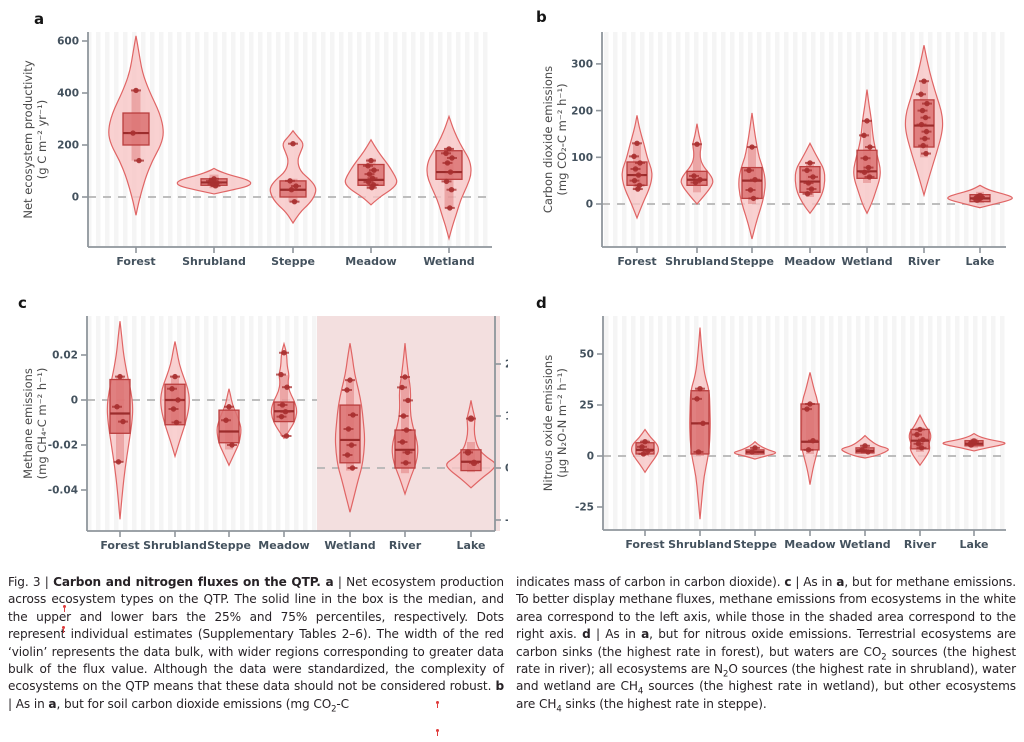 The width and height of the screenshot is (1024, 742). Describe the element at coordinates (63, 446) in the screenshot. I see `y-tick-label: -0.02` at that location.